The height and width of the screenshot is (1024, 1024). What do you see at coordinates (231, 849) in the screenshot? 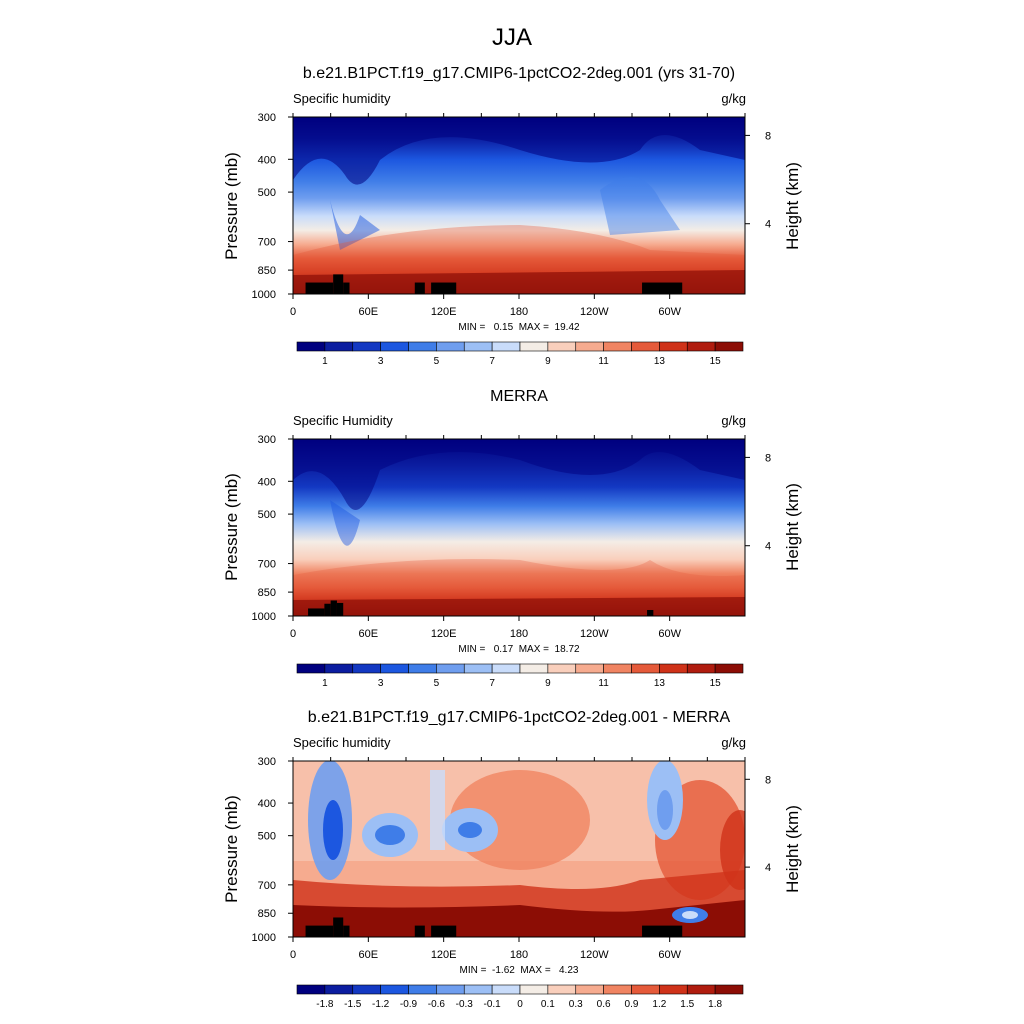
I see `panel-3-y-label: Pressure (mb)` at bounding box center [231, 849].